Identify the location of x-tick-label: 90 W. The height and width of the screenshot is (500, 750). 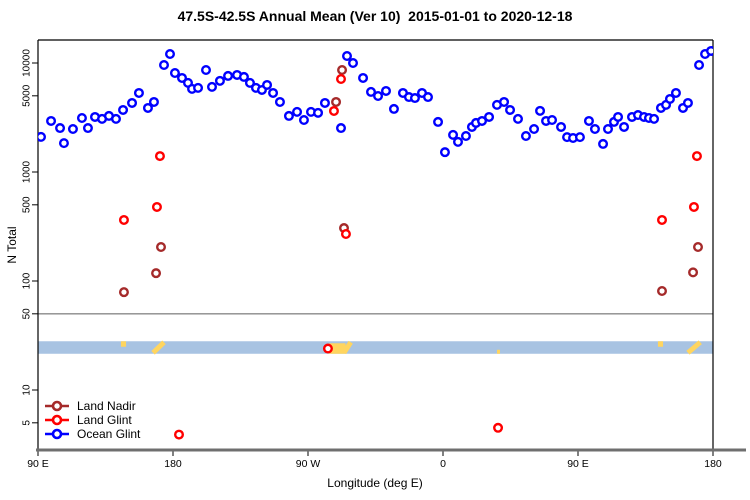
(308, 464).